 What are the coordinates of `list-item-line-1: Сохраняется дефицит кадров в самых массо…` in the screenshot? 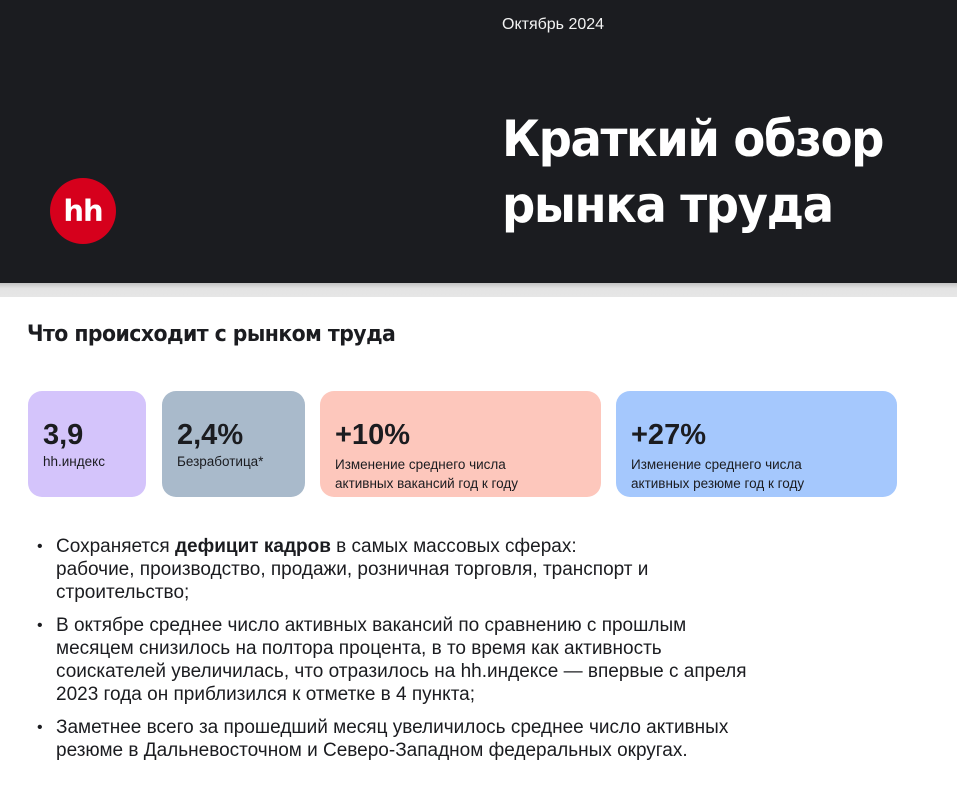 It's located at (455, 546).